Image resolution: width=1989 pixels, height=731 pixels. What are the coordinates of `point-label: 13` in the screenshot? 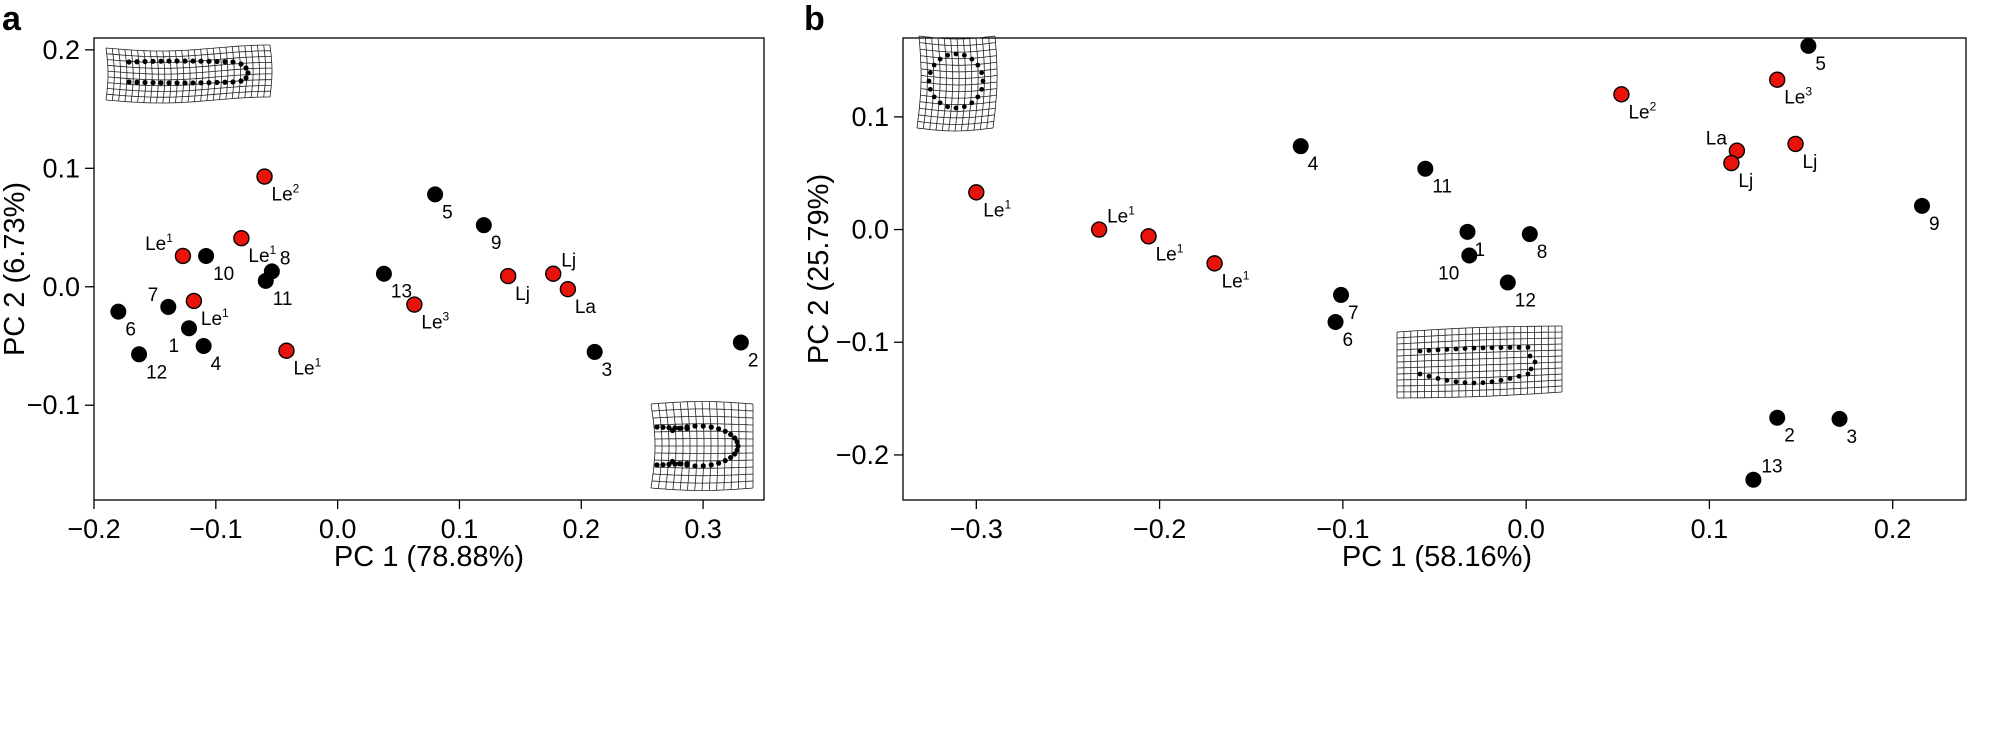 It's located at (401, 292).